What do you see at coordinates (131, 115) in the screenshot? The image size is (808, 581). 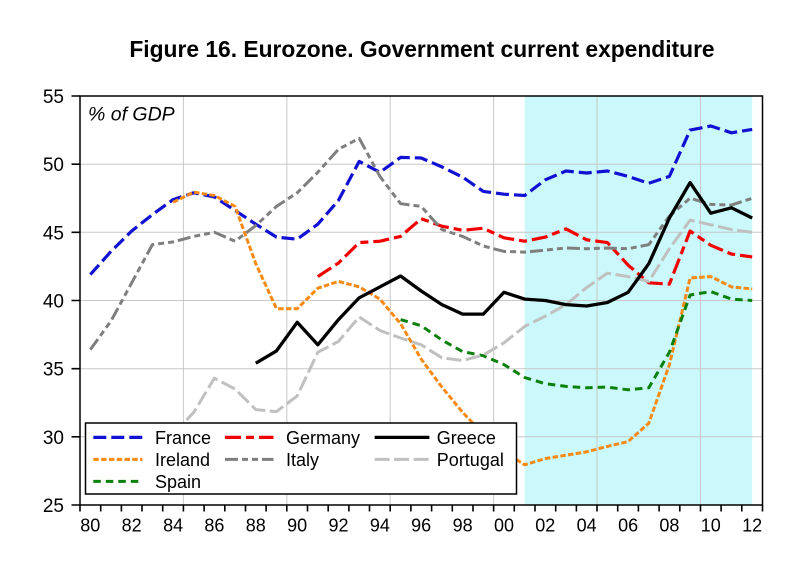 I see `svg-text: % of GDP` at bounding box center [131, 115].